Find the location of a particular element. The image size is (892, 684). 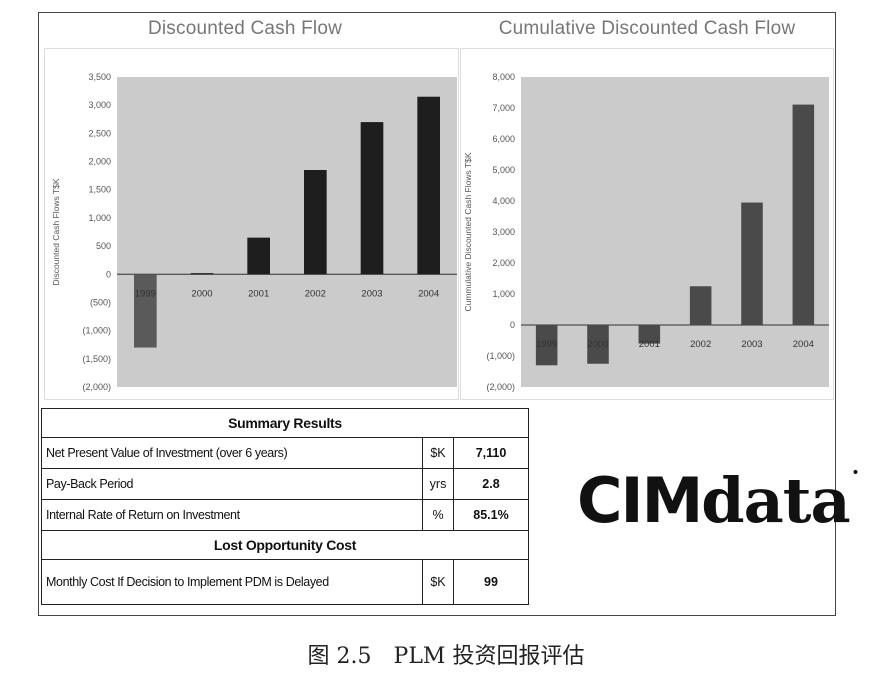

chart-title-dcf: Discounted Cash Flow is located at coordinates (245, 28).